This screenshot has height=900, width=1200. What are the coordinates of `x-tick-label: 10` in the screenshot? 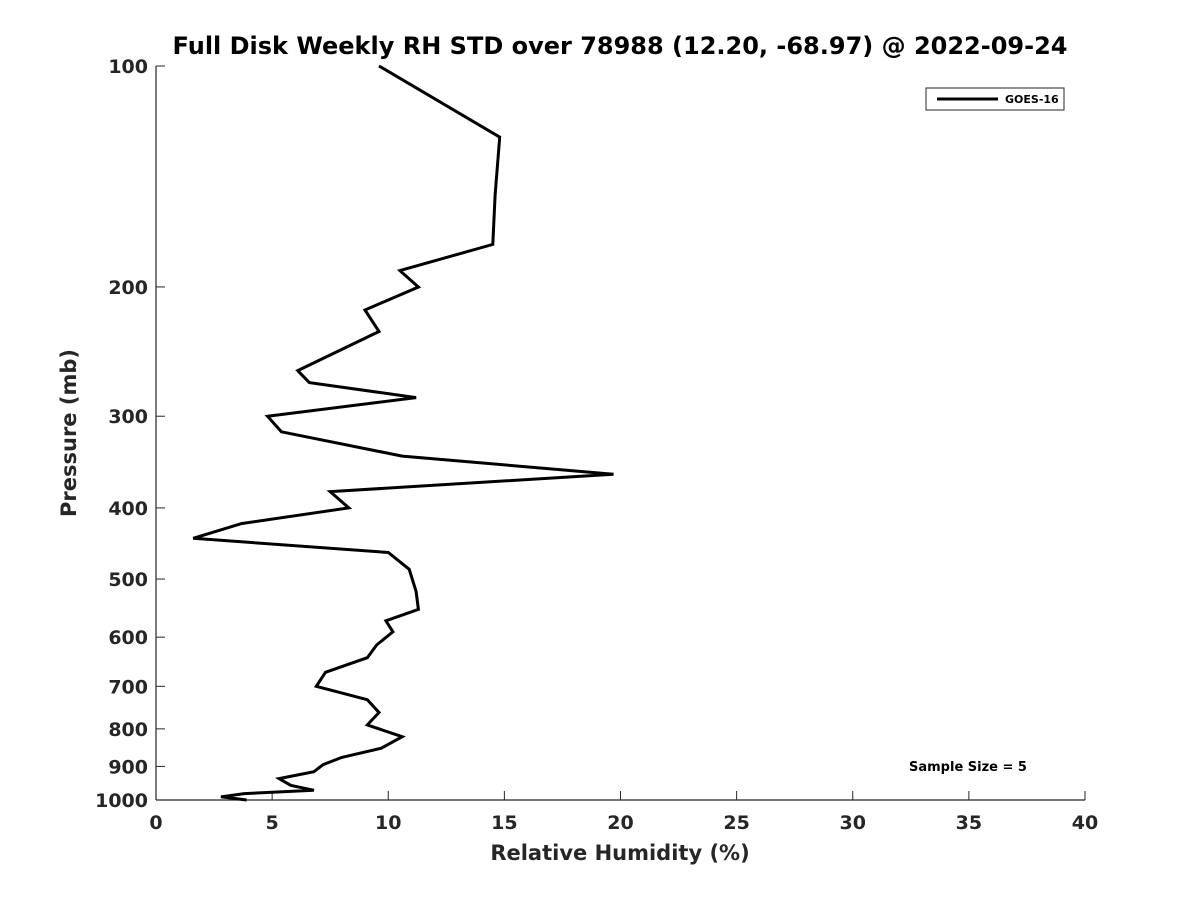 It's located at (388, 823).